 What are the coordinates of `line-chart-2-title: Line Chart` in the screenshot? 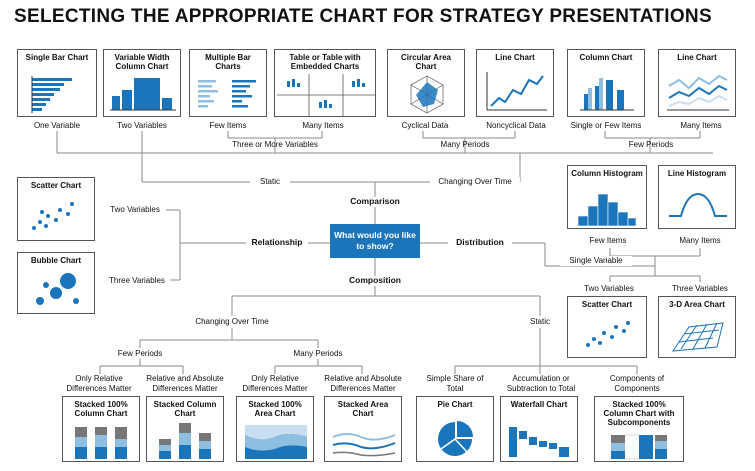 It's located at (697, 57).